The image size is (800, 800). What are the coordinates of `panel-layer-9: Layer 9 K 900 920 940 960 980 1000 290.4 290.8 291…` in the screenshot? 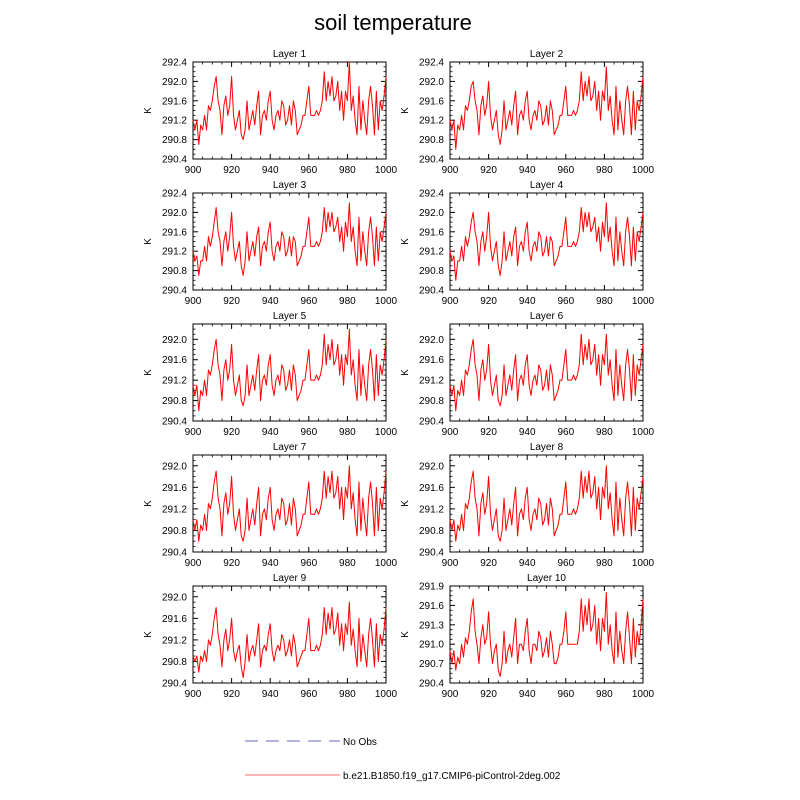 It's located at (270, 636).